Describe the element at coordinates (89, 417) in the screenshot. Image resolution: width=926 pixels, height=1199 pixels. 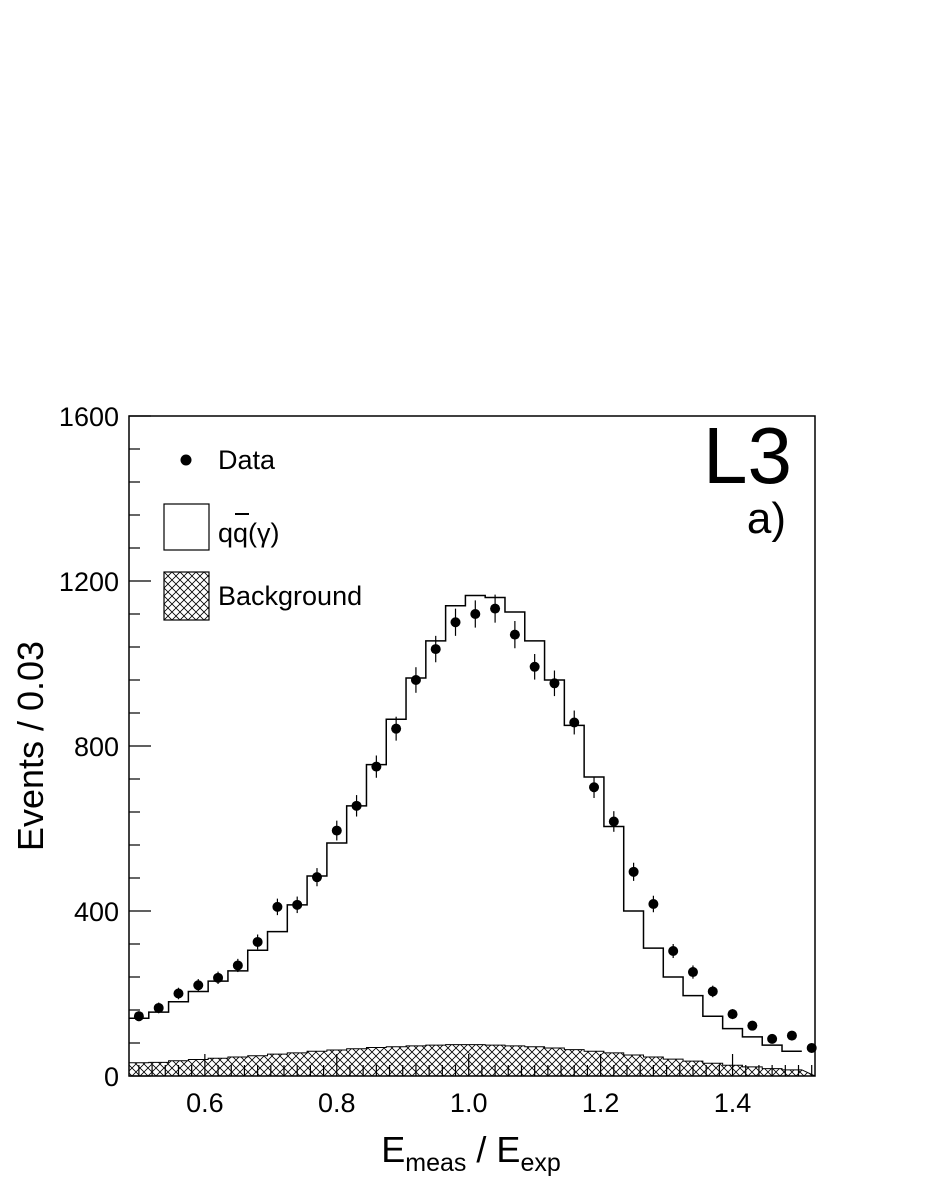
I see `y-tick-label: 1600` at that location.